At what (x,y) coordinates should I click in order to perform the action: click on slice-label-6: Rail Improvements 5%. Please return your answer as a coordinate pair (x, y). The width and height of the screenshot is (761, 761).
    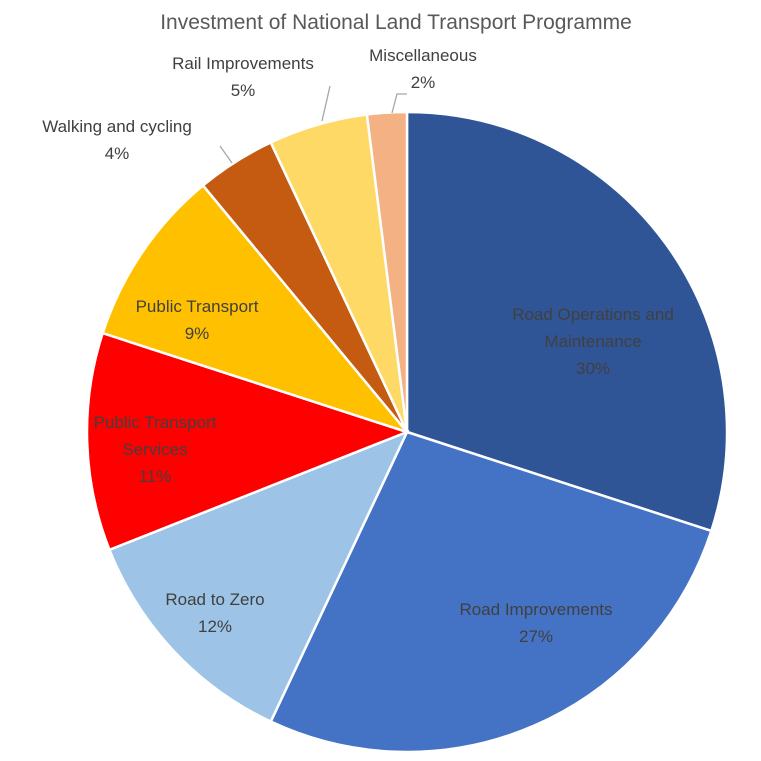
    Looking at the image, I should click on (243, 77).